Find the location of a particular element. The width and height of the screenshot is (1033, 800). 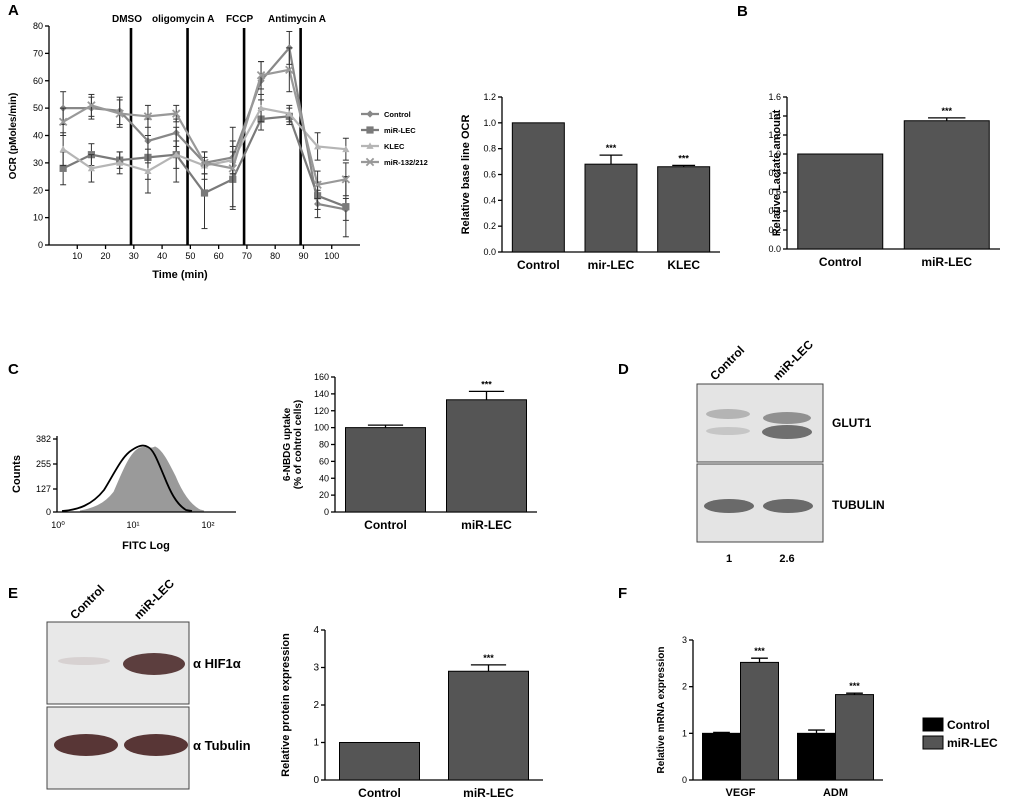

hist-x-axis-label: FITC Log is located at coordinates (146, 546).